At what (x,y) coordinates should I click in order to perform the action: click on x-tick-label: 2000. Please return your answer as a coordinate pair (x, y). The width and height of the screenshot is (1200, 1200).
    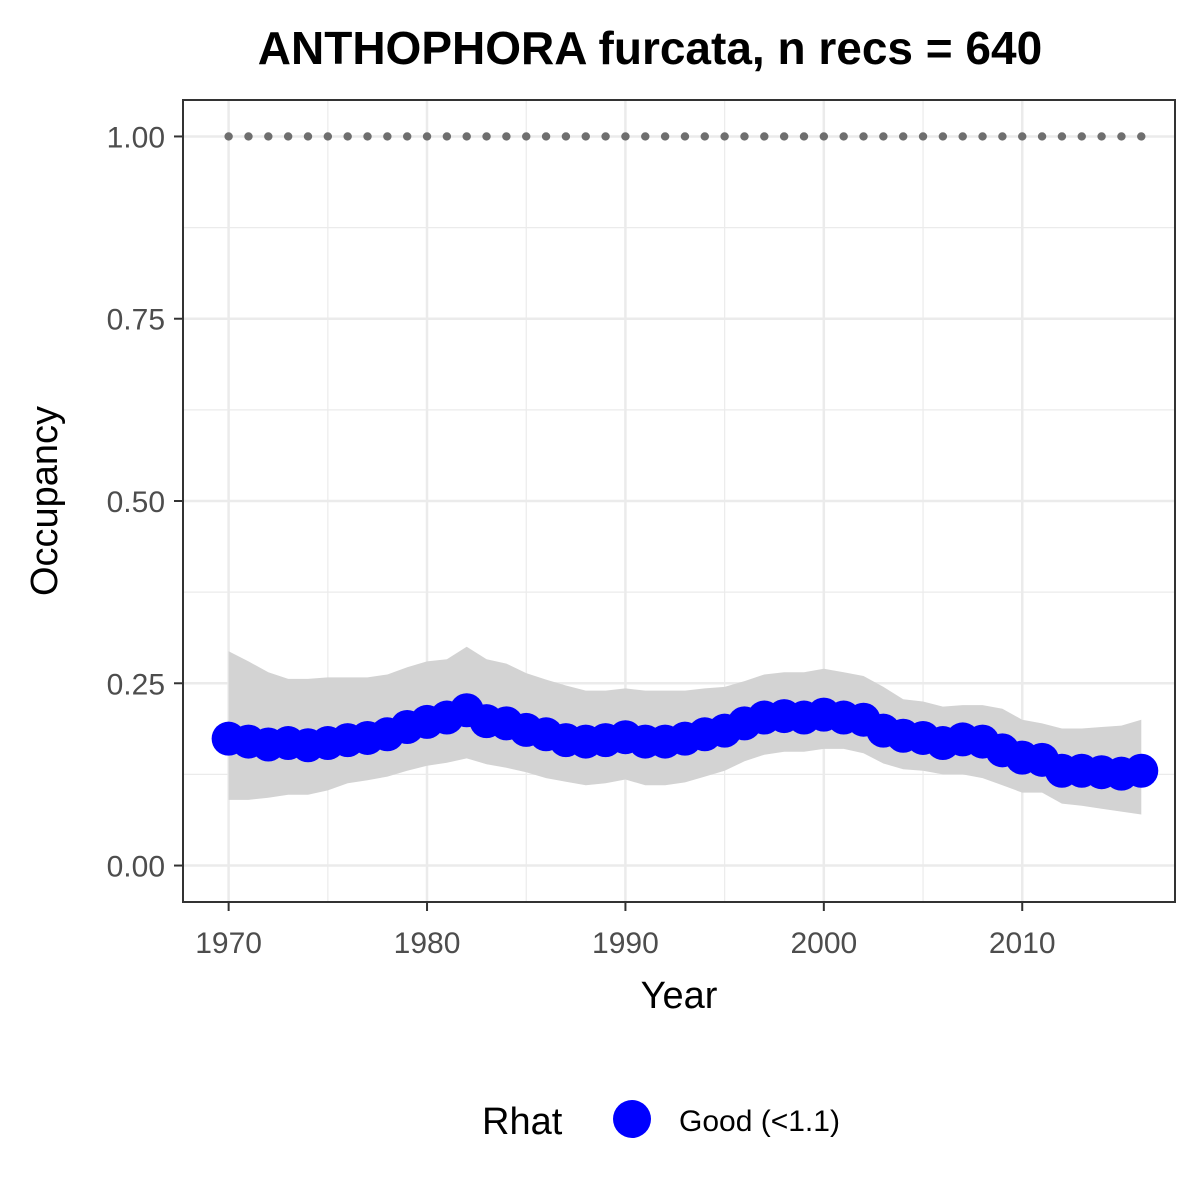
    Looking at the image, I should click on (823, 943).